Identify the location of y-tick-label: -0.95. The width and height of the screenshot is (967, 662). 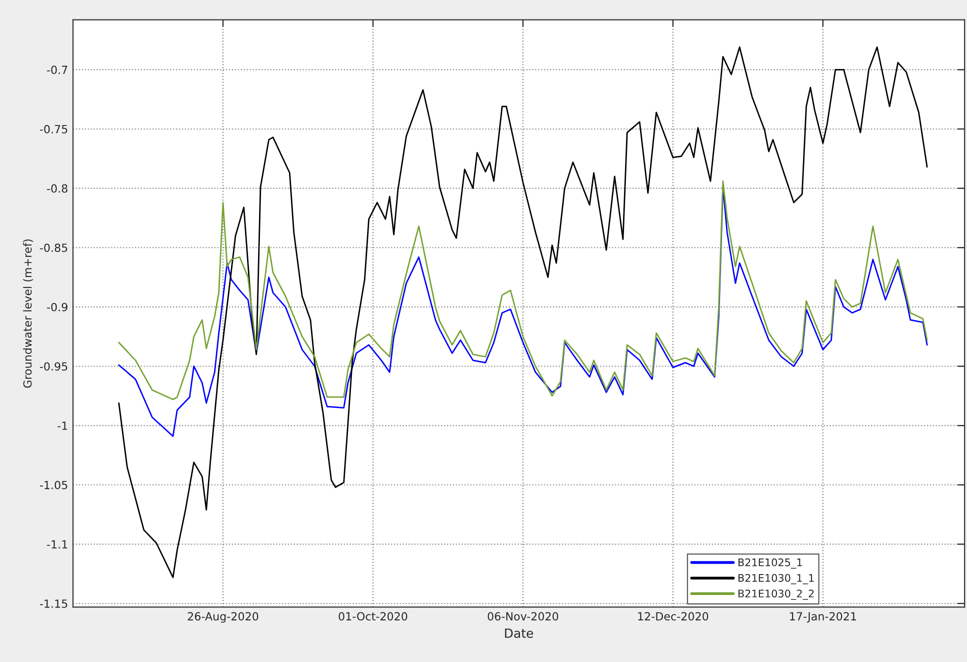
(54, 366).